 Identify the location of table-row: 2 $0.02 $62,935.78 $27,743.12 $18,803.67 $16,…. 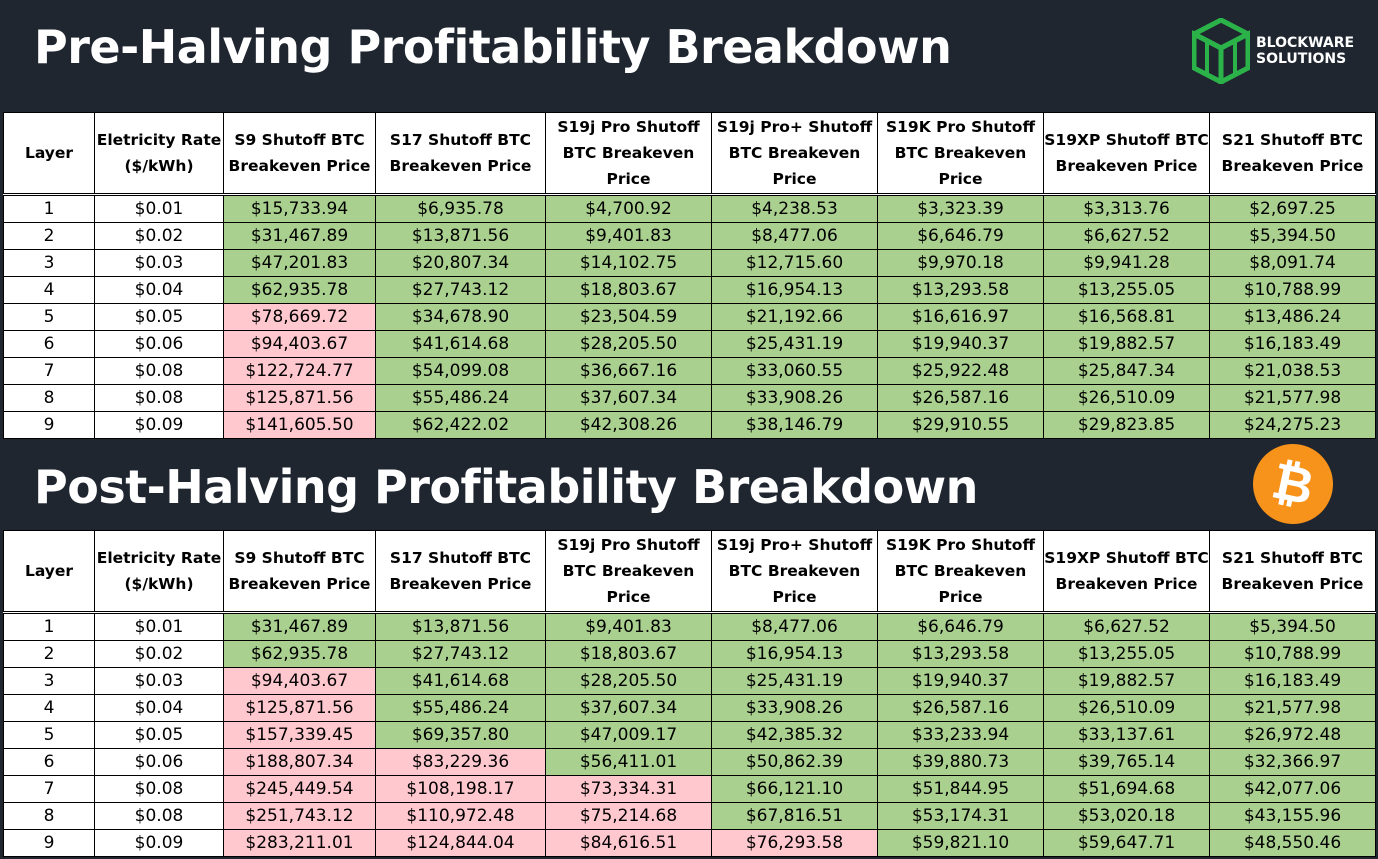
(689, 654).